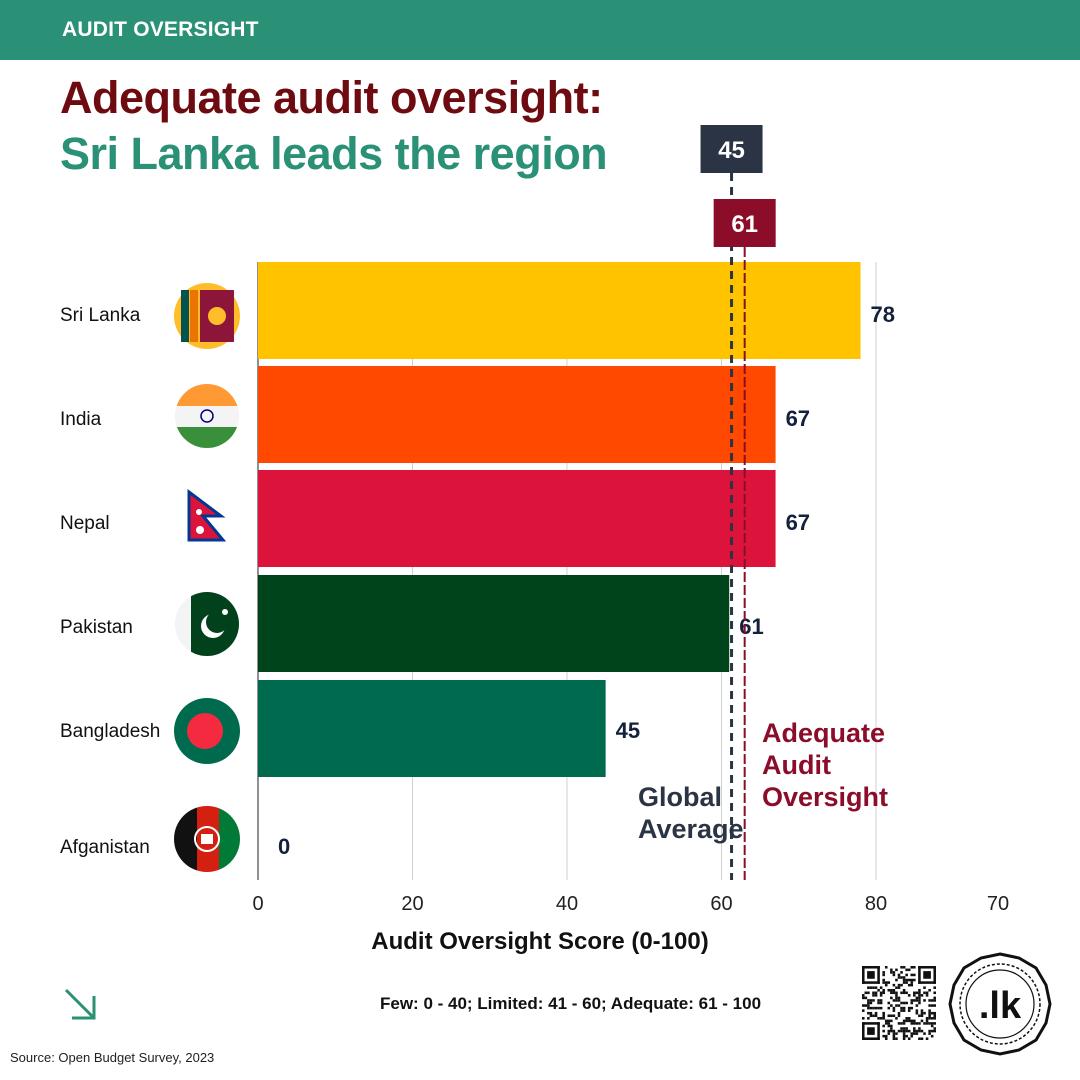  Describe the element at coordinates (899, 1003) in the screenshot. I see `qr-code-icon` at that location.